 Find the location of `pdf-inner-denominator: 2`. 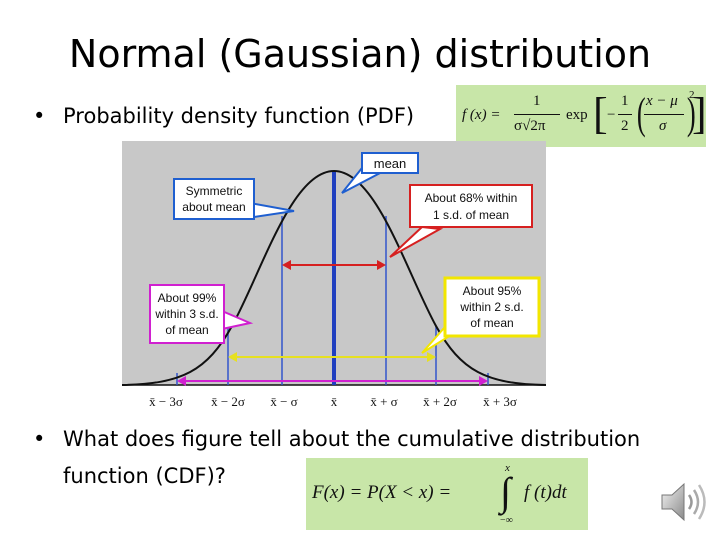

pdf-inner-denominator: 2 is located at coordinates (625, 126).